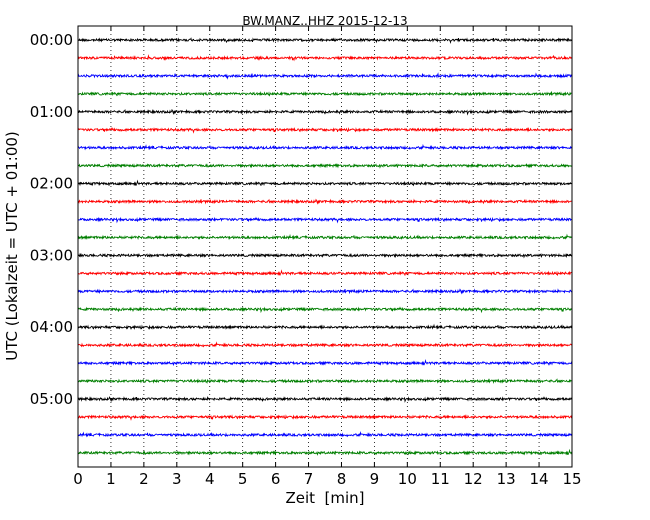  Describe the element at coordinates (539, 479) in the screenshot. I see `x-tick-label: 14` at that location.